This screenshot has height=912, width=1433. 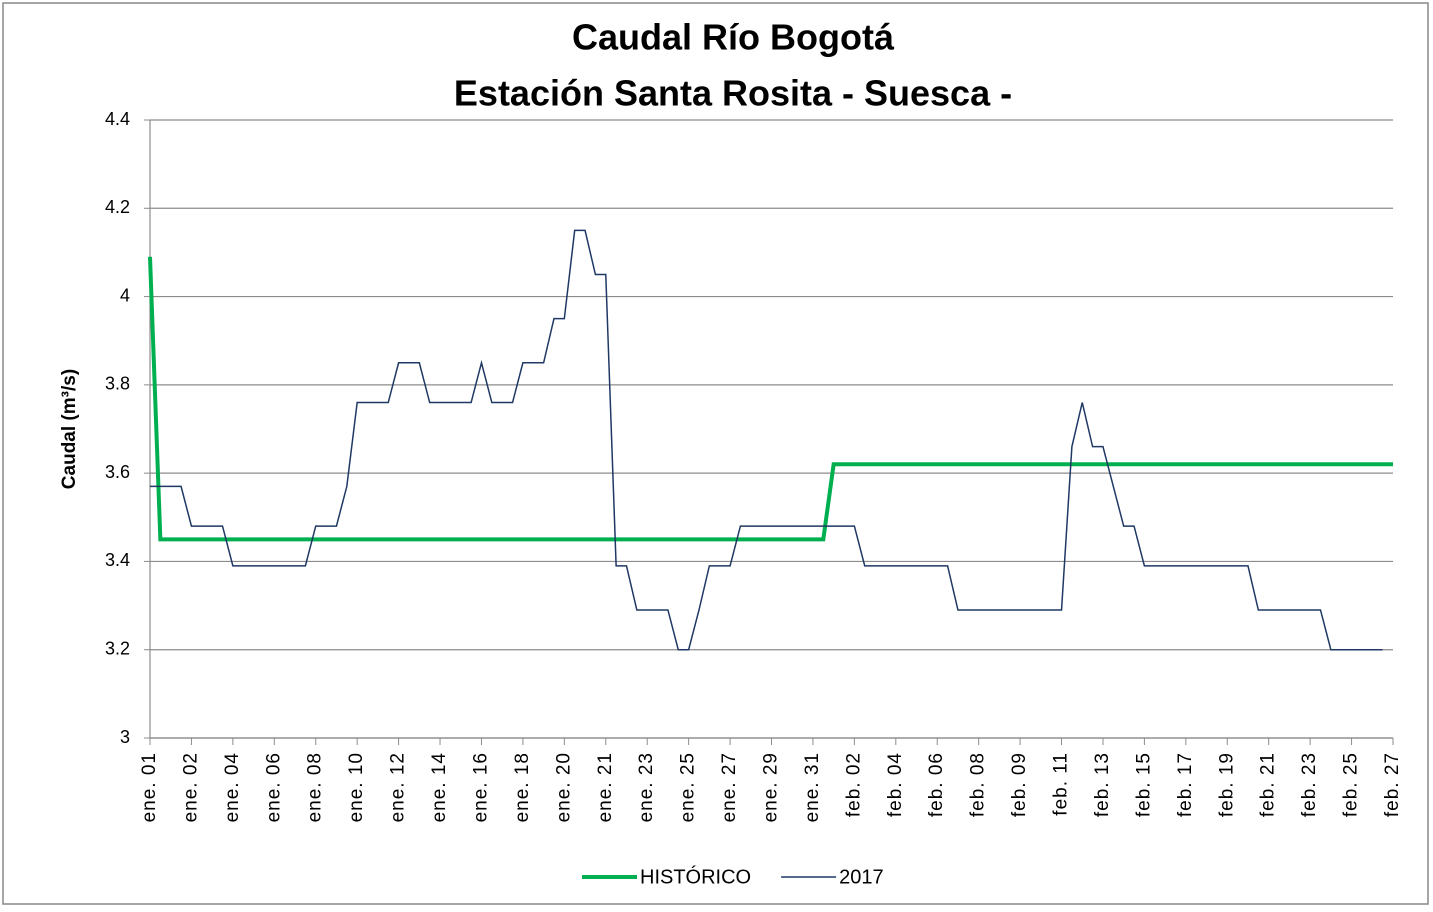 I want to click on y-tick-label: 3, so click(x=125, y=737).